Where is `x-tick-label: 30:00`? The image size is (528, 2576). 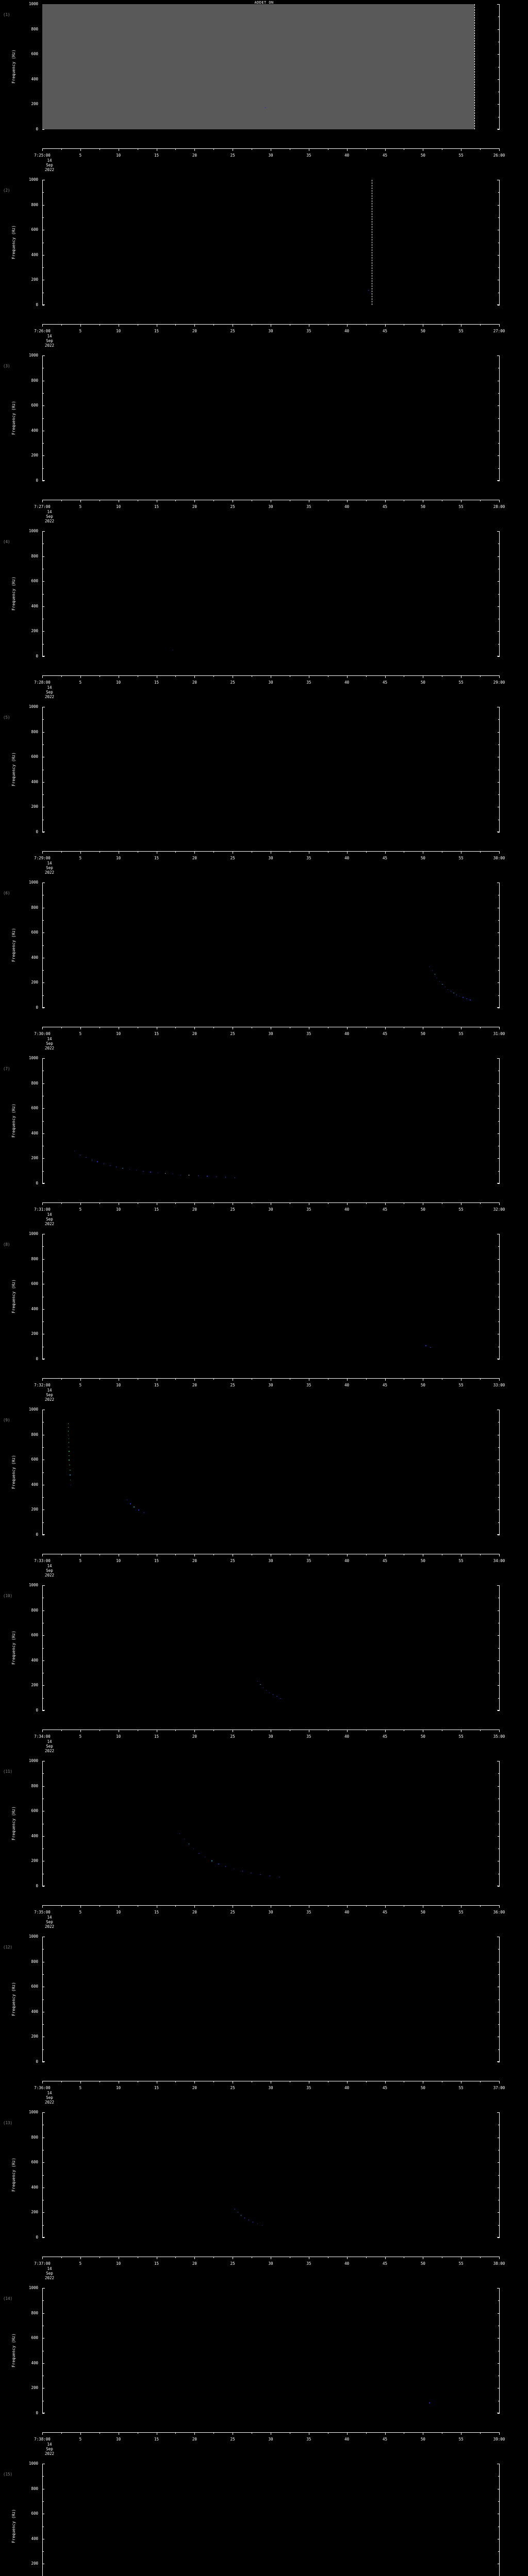
x-tick-label: 30:00 is located at coordinates (499, 858).